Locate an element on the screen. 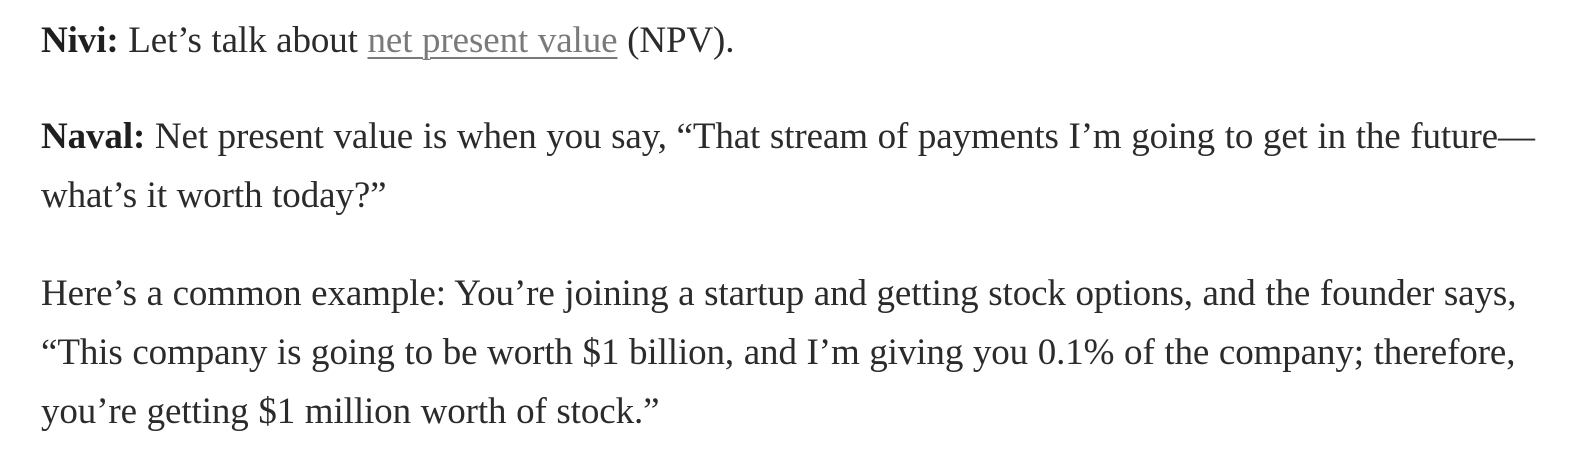  speaker-label-naval: Naval: is located at coordinates (93, 136).